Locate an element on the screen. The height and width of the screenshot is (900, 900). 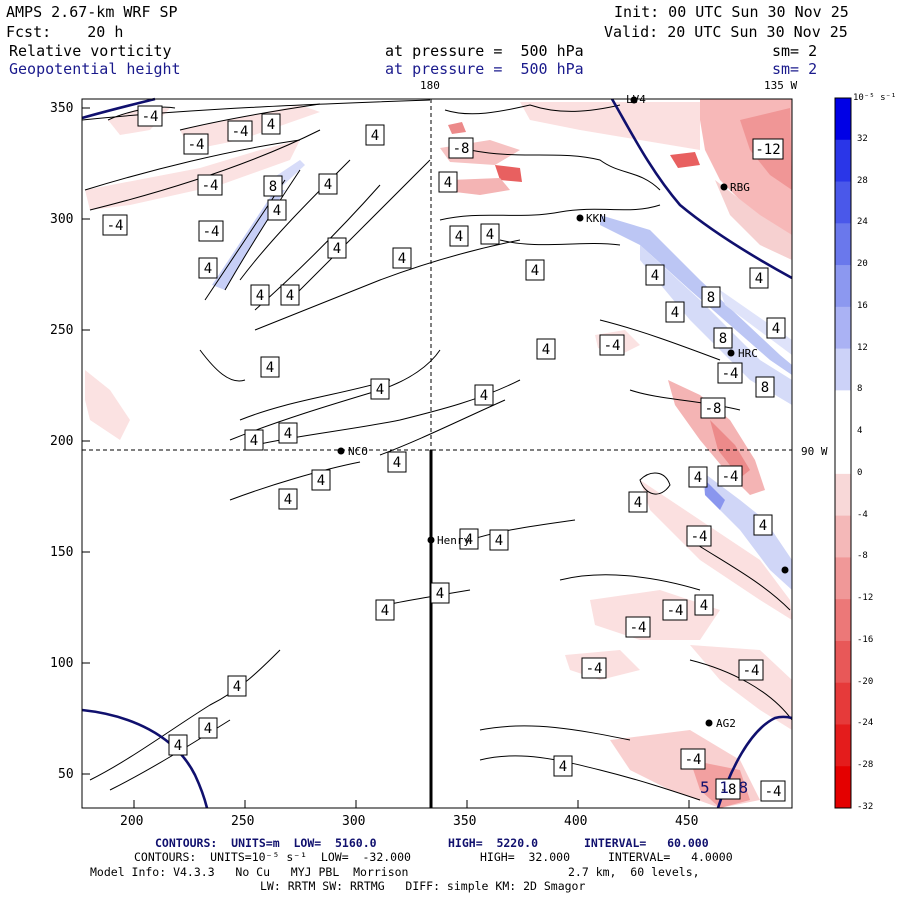
contour-label: -8 is located at coordinates (461, 149).